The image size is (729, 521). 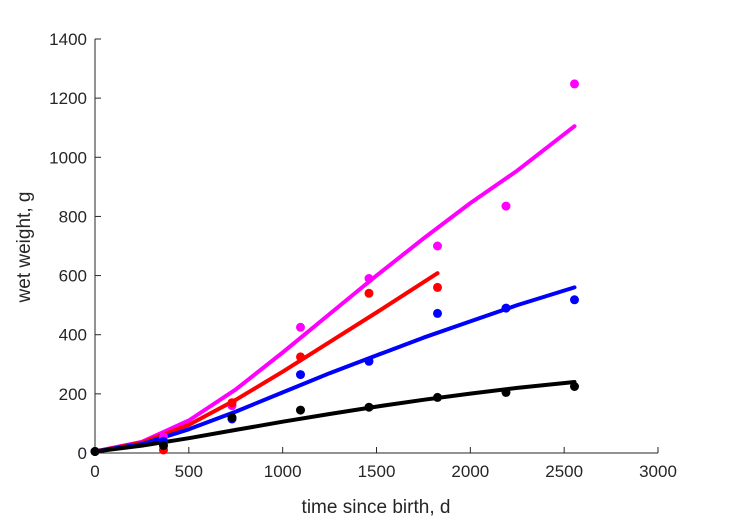 What do you see at coordinates (68, 98) in the screenshot?
I see `y-tick-label: 1200` at bounding box center [68, 98].